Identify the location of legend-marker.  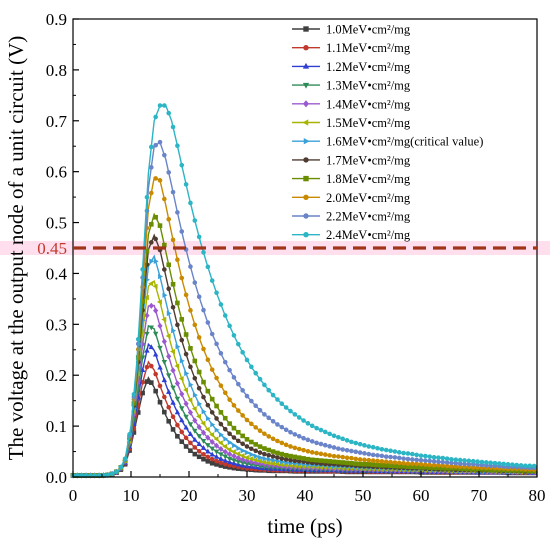
(305, 122).